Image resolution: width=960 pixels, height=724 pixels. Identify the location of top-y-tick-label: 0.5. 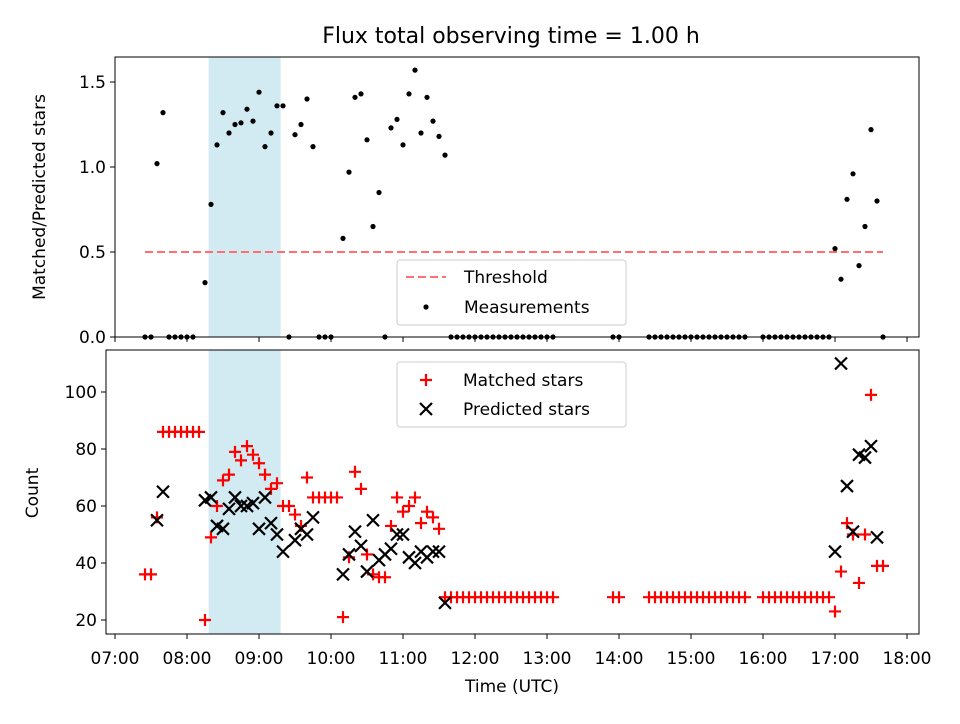
(92, 253).